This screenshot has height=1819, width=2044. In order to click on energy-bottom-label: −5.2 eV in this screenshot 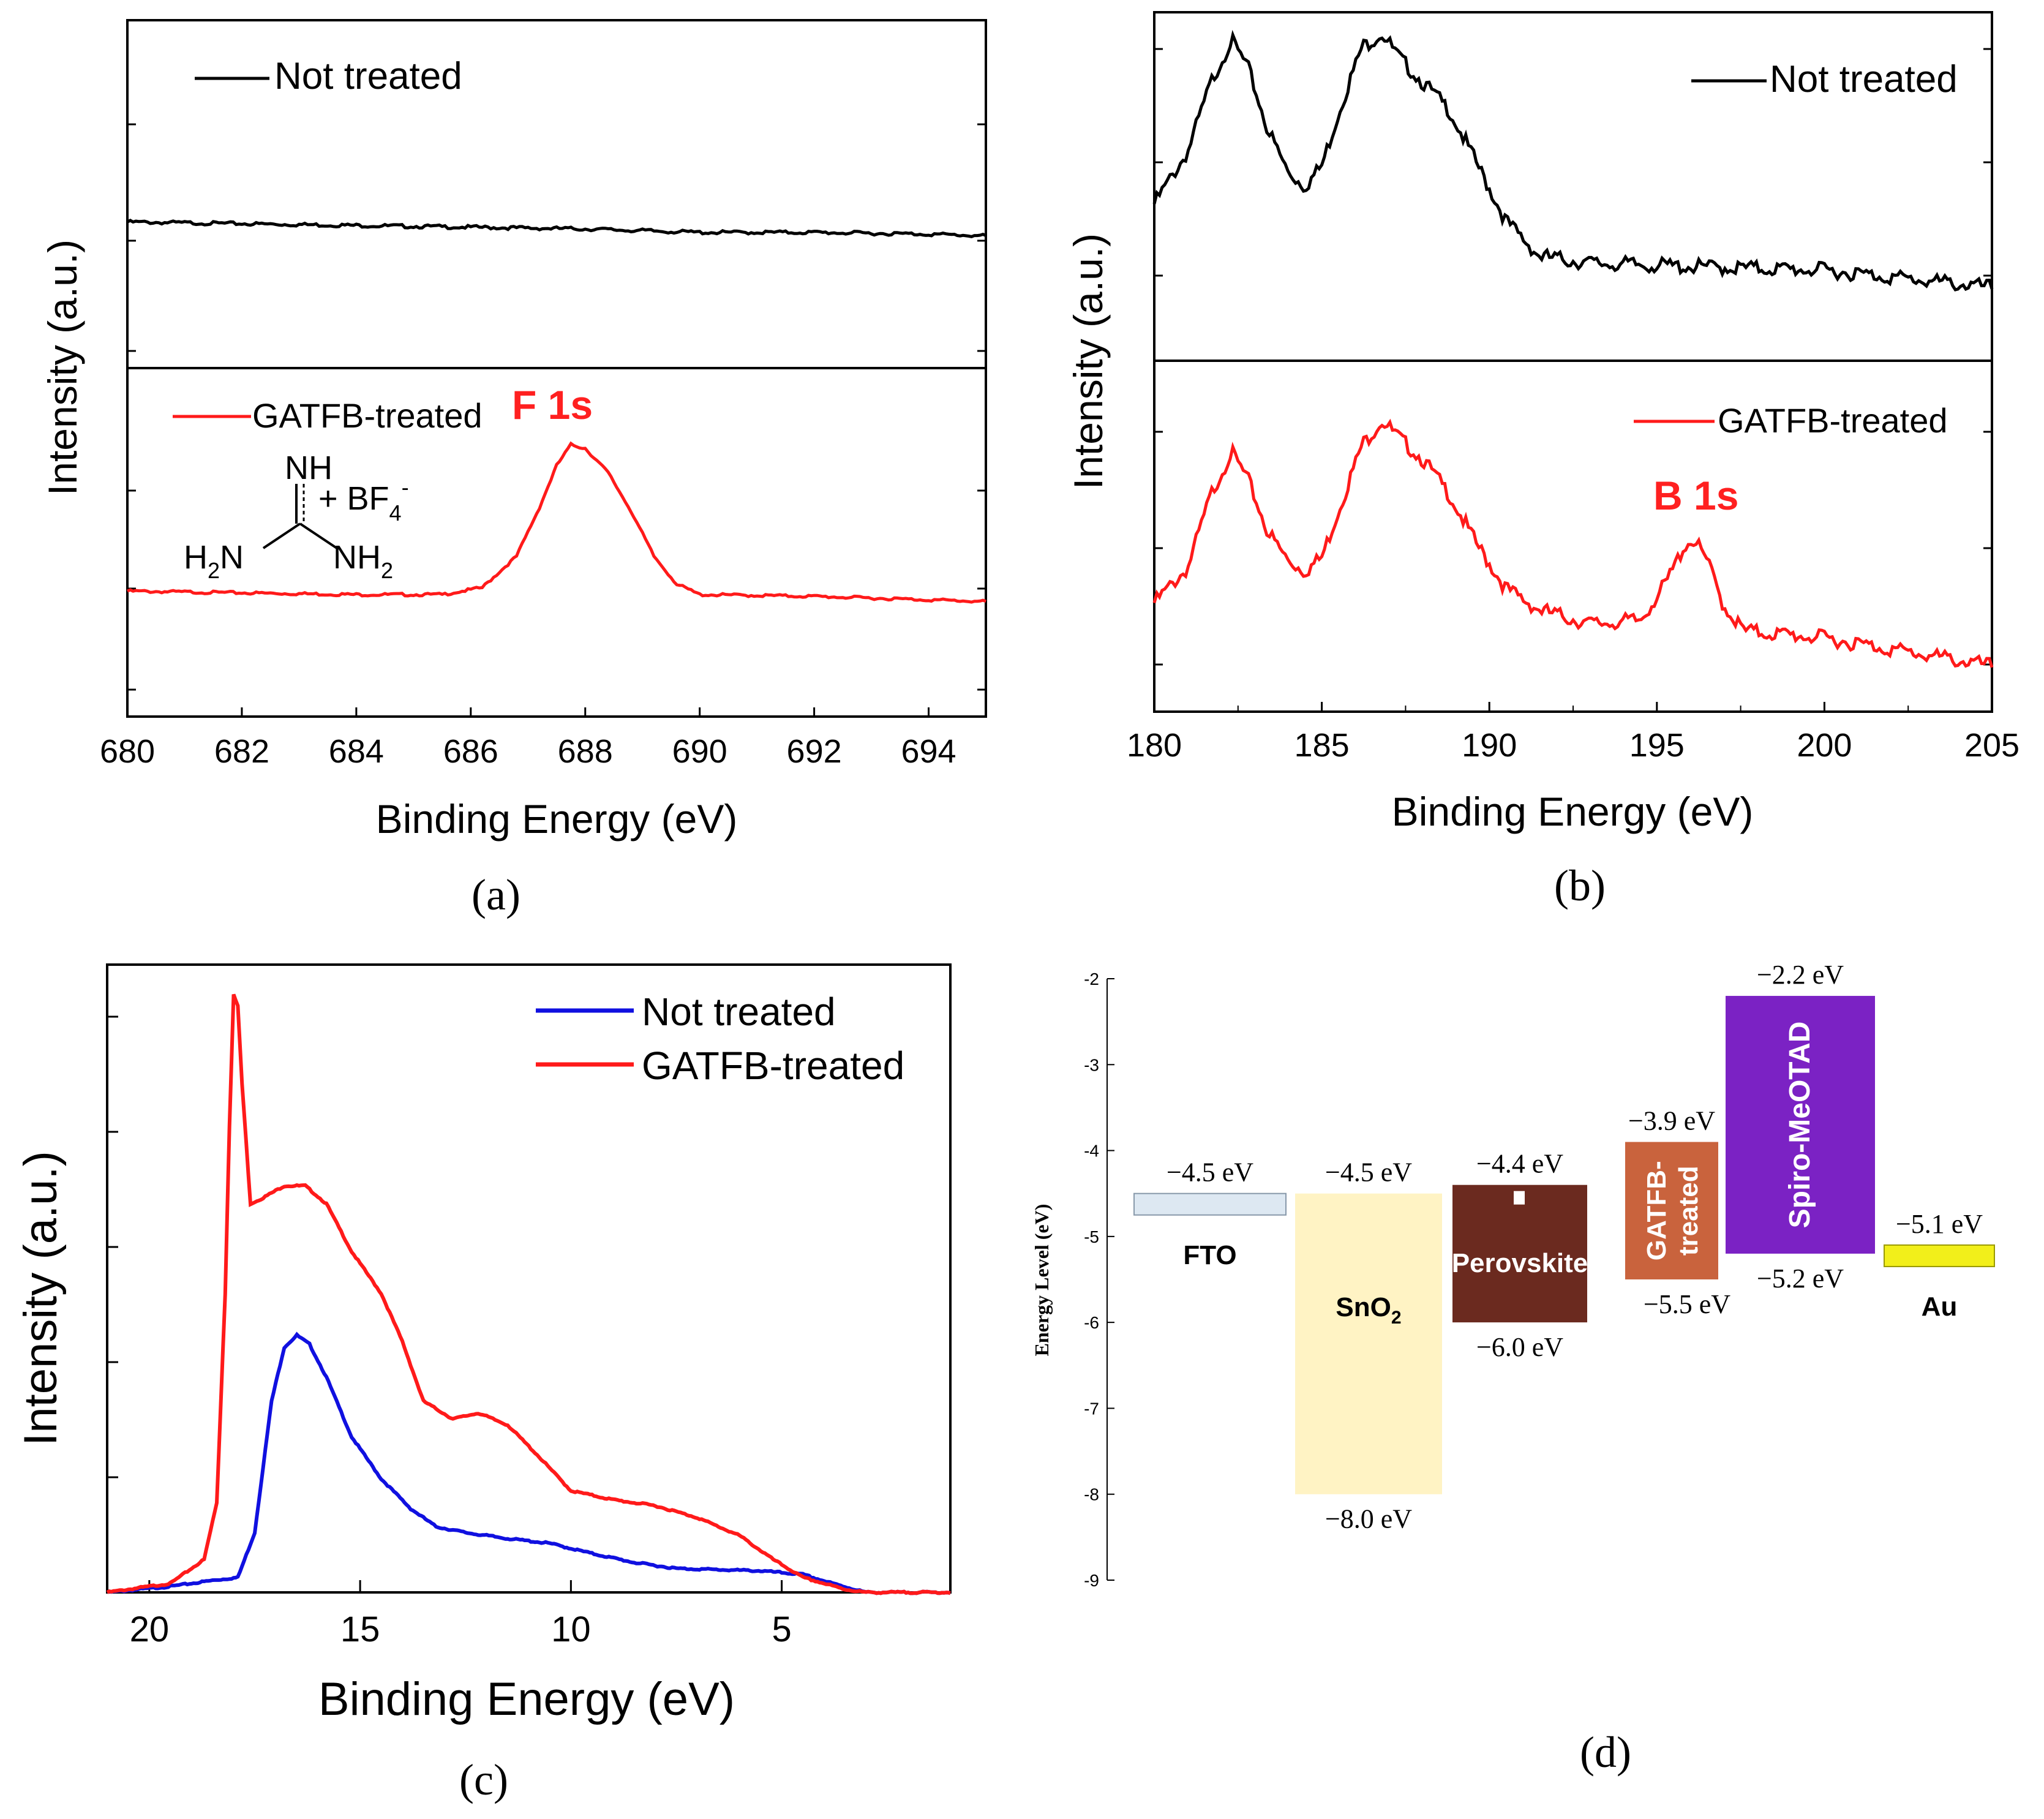, I will do `click(1800, 1279)`.